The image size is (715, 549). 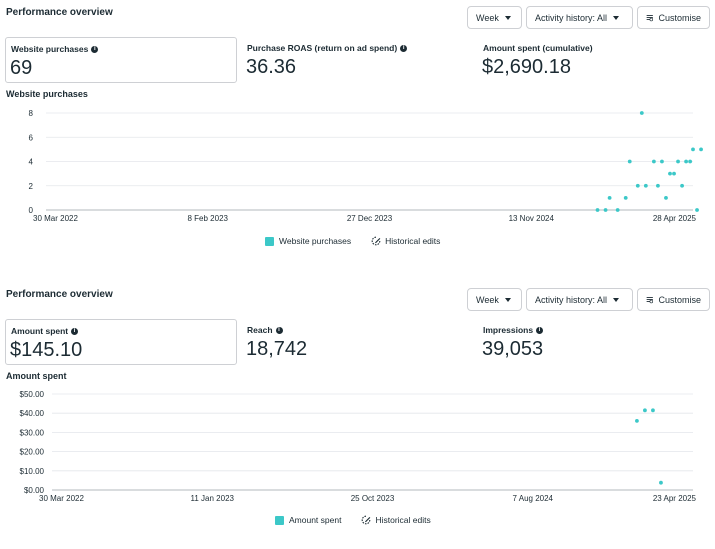 What do you see at coordinates (508, 330) in the screenshot?
I see `metric-label: Impressions` at bounding box center [508, 330].